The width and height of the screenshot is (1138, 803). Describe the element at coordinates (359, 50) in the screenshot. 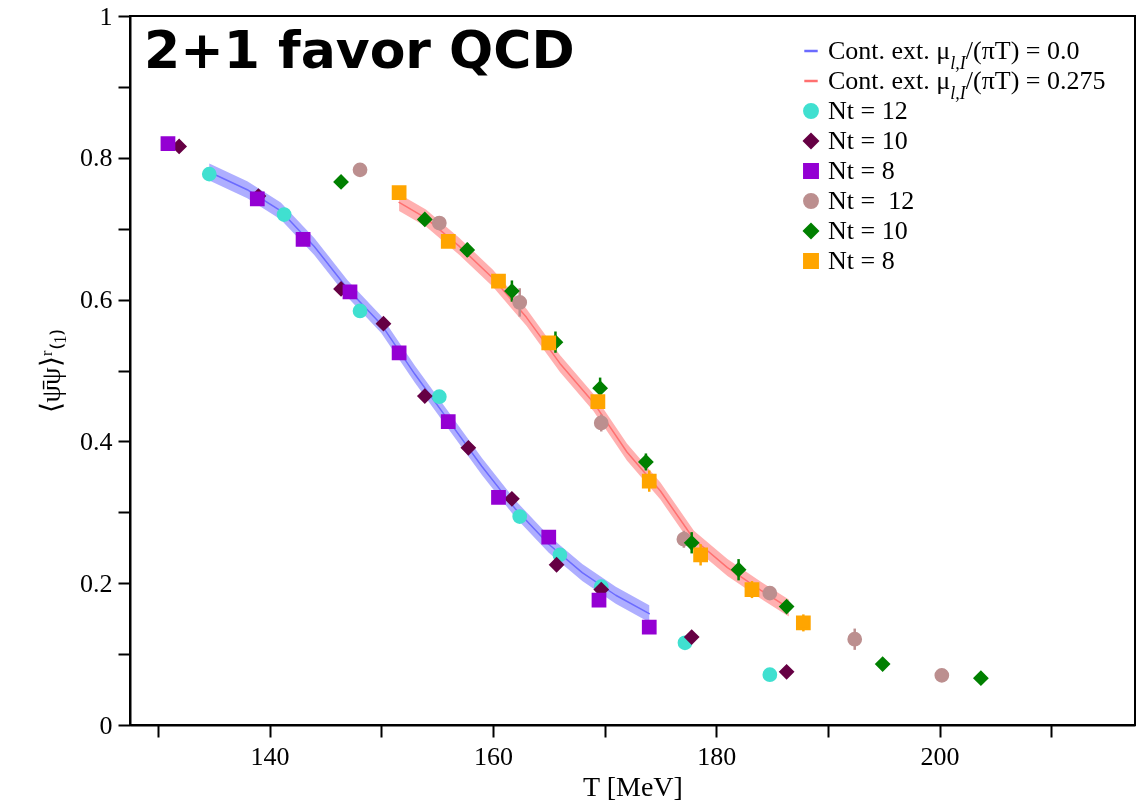

I see `chart-title: 2+1 favor QCD` at that location.